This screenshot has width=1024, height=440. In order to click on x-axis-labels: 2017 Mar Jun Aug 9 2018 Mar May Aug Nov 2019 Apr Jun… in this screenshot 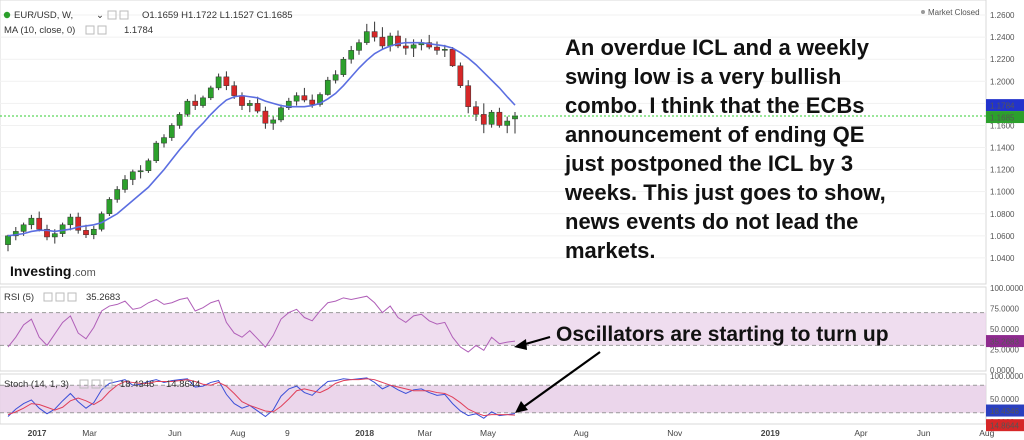, I will do `click(511, 433)`.